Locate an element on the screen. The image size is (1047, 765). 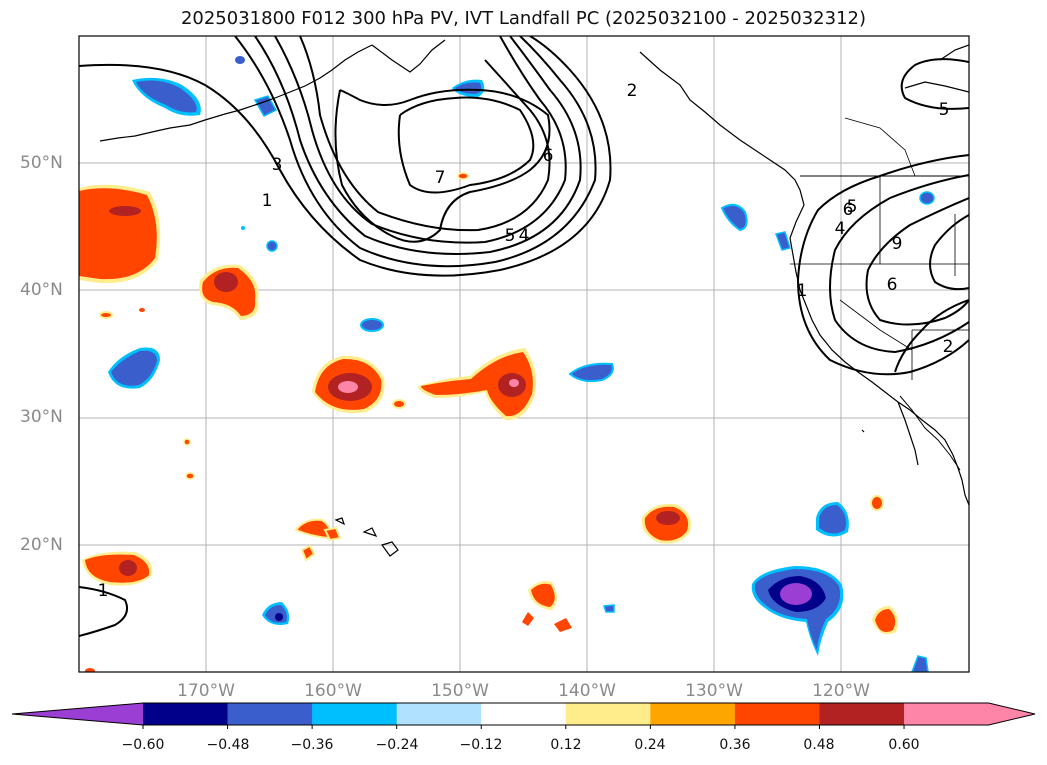
lon-tick-label: 160°W is located at coordinates (333, 691).